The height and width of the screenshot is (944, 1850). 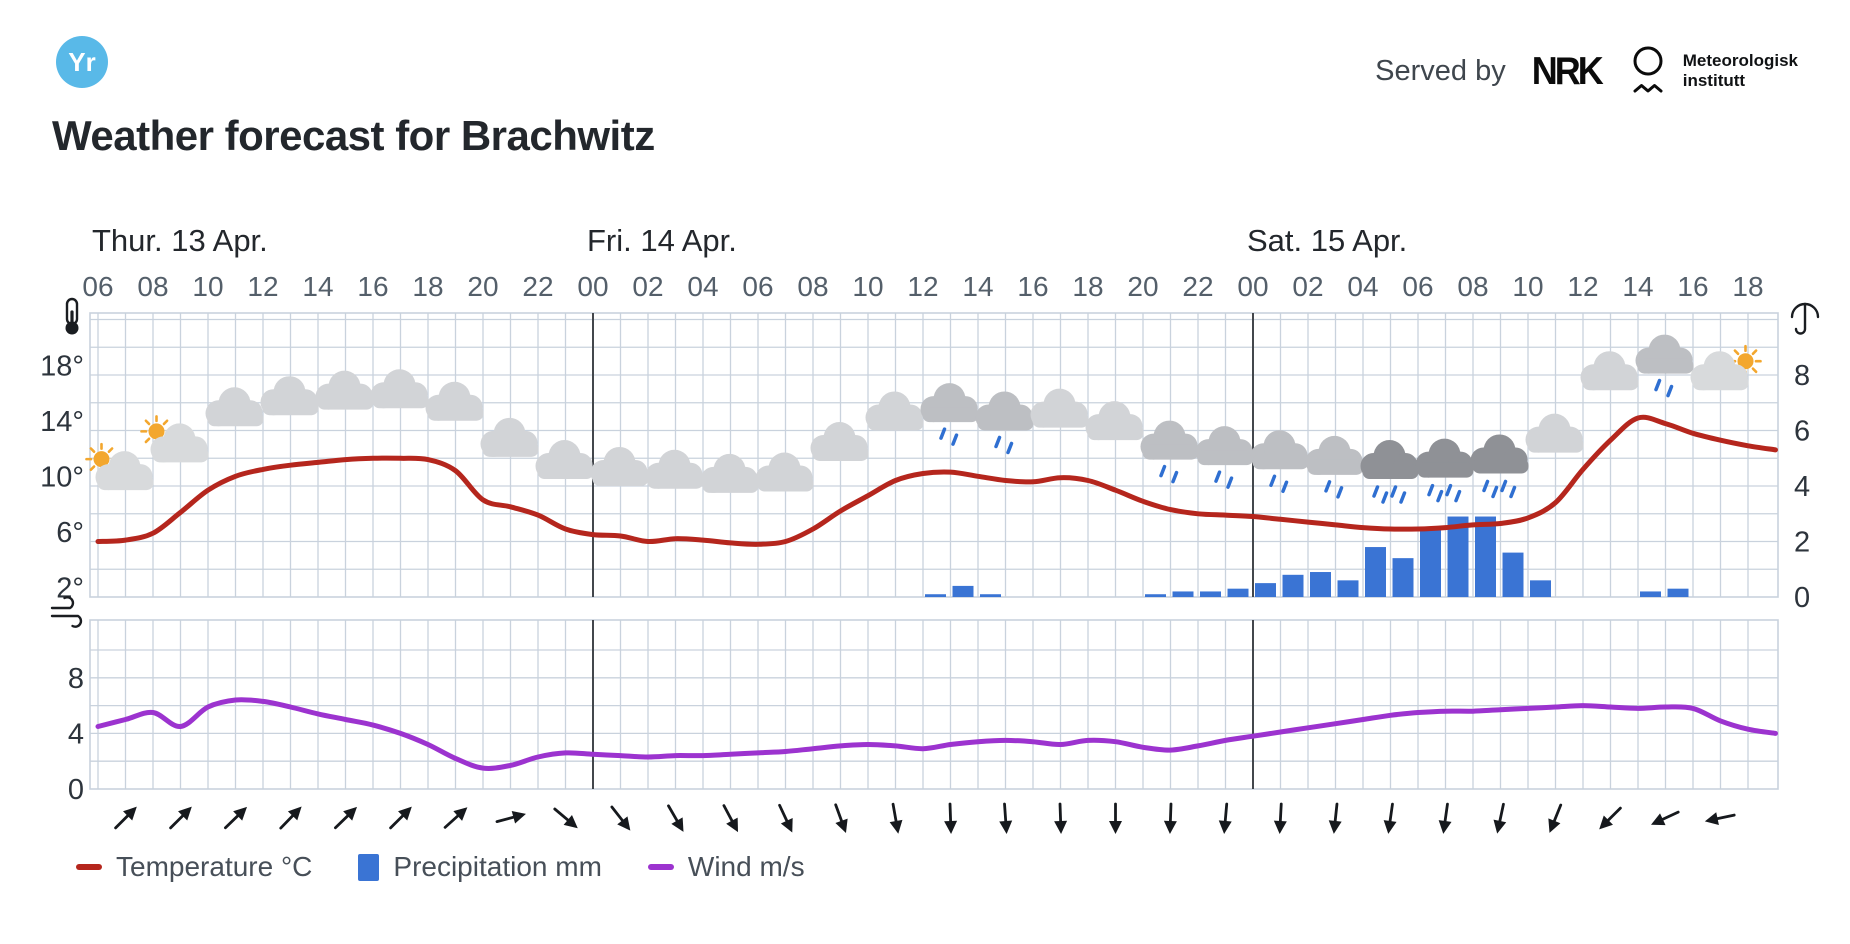 What do you see at coordinates (369, 867) in the screenshot?
I see `precipitation-swatch` at bounding box center [369, 867].